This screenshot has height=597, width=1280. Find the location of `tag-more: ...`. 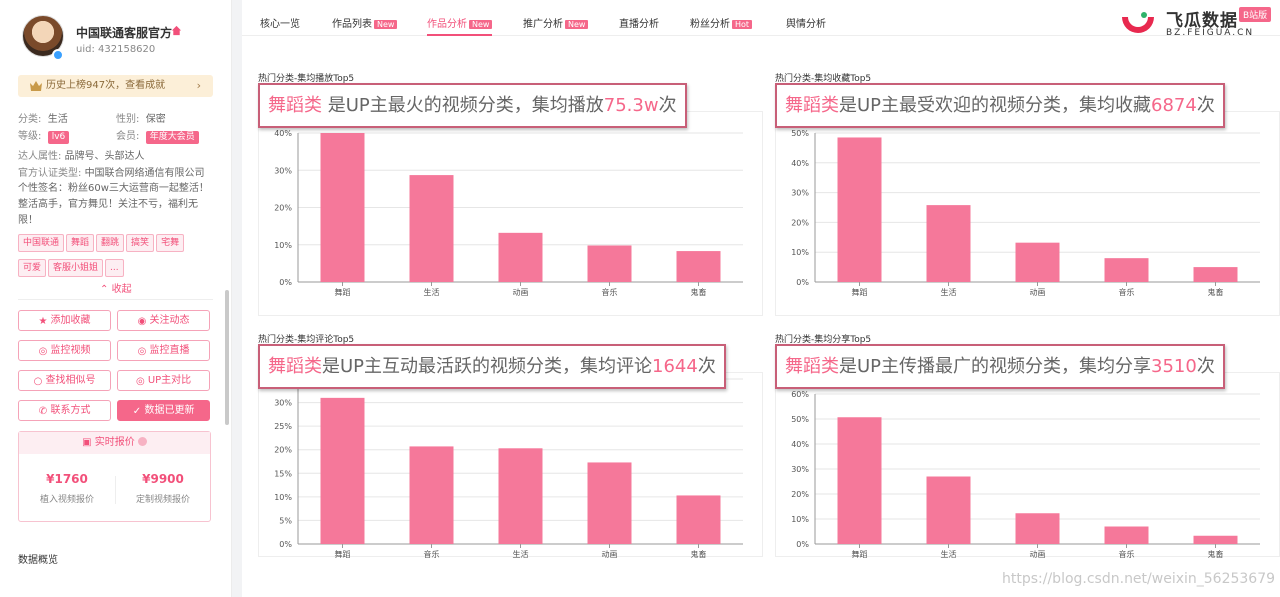

tag-more: ... is located at coordinates (114, 268).